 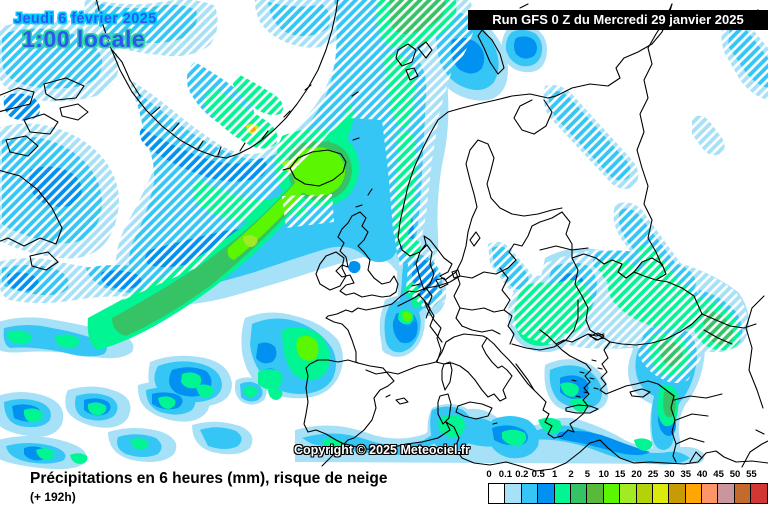 I want to click on legend-tick-label: 0.2, so click(x=522, y=474).